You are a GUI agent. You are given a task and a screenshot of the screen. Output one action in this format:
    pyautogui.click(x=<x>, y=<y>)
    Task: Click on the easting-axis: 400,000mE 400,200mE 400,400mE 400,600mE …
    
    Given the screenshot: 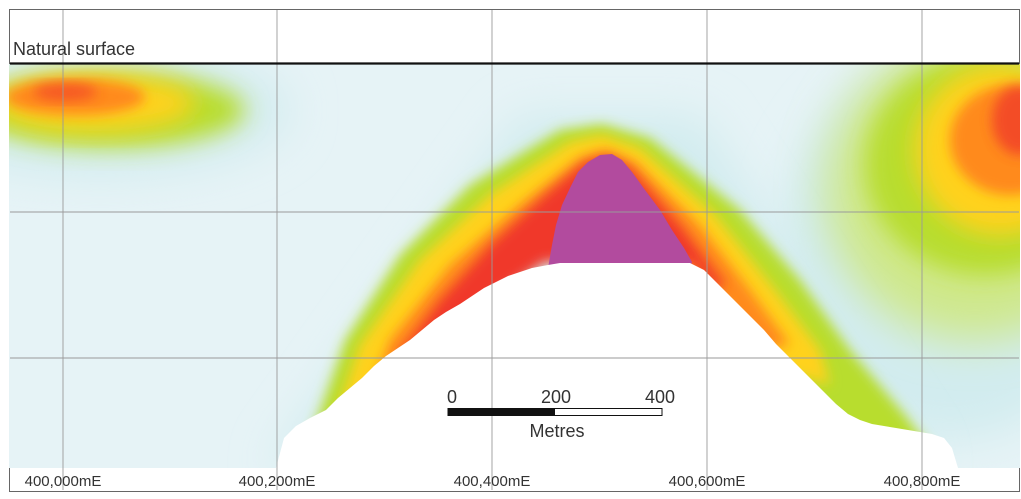 What is the action you would take?
    pyautogui.click(x=493, y=481)
    